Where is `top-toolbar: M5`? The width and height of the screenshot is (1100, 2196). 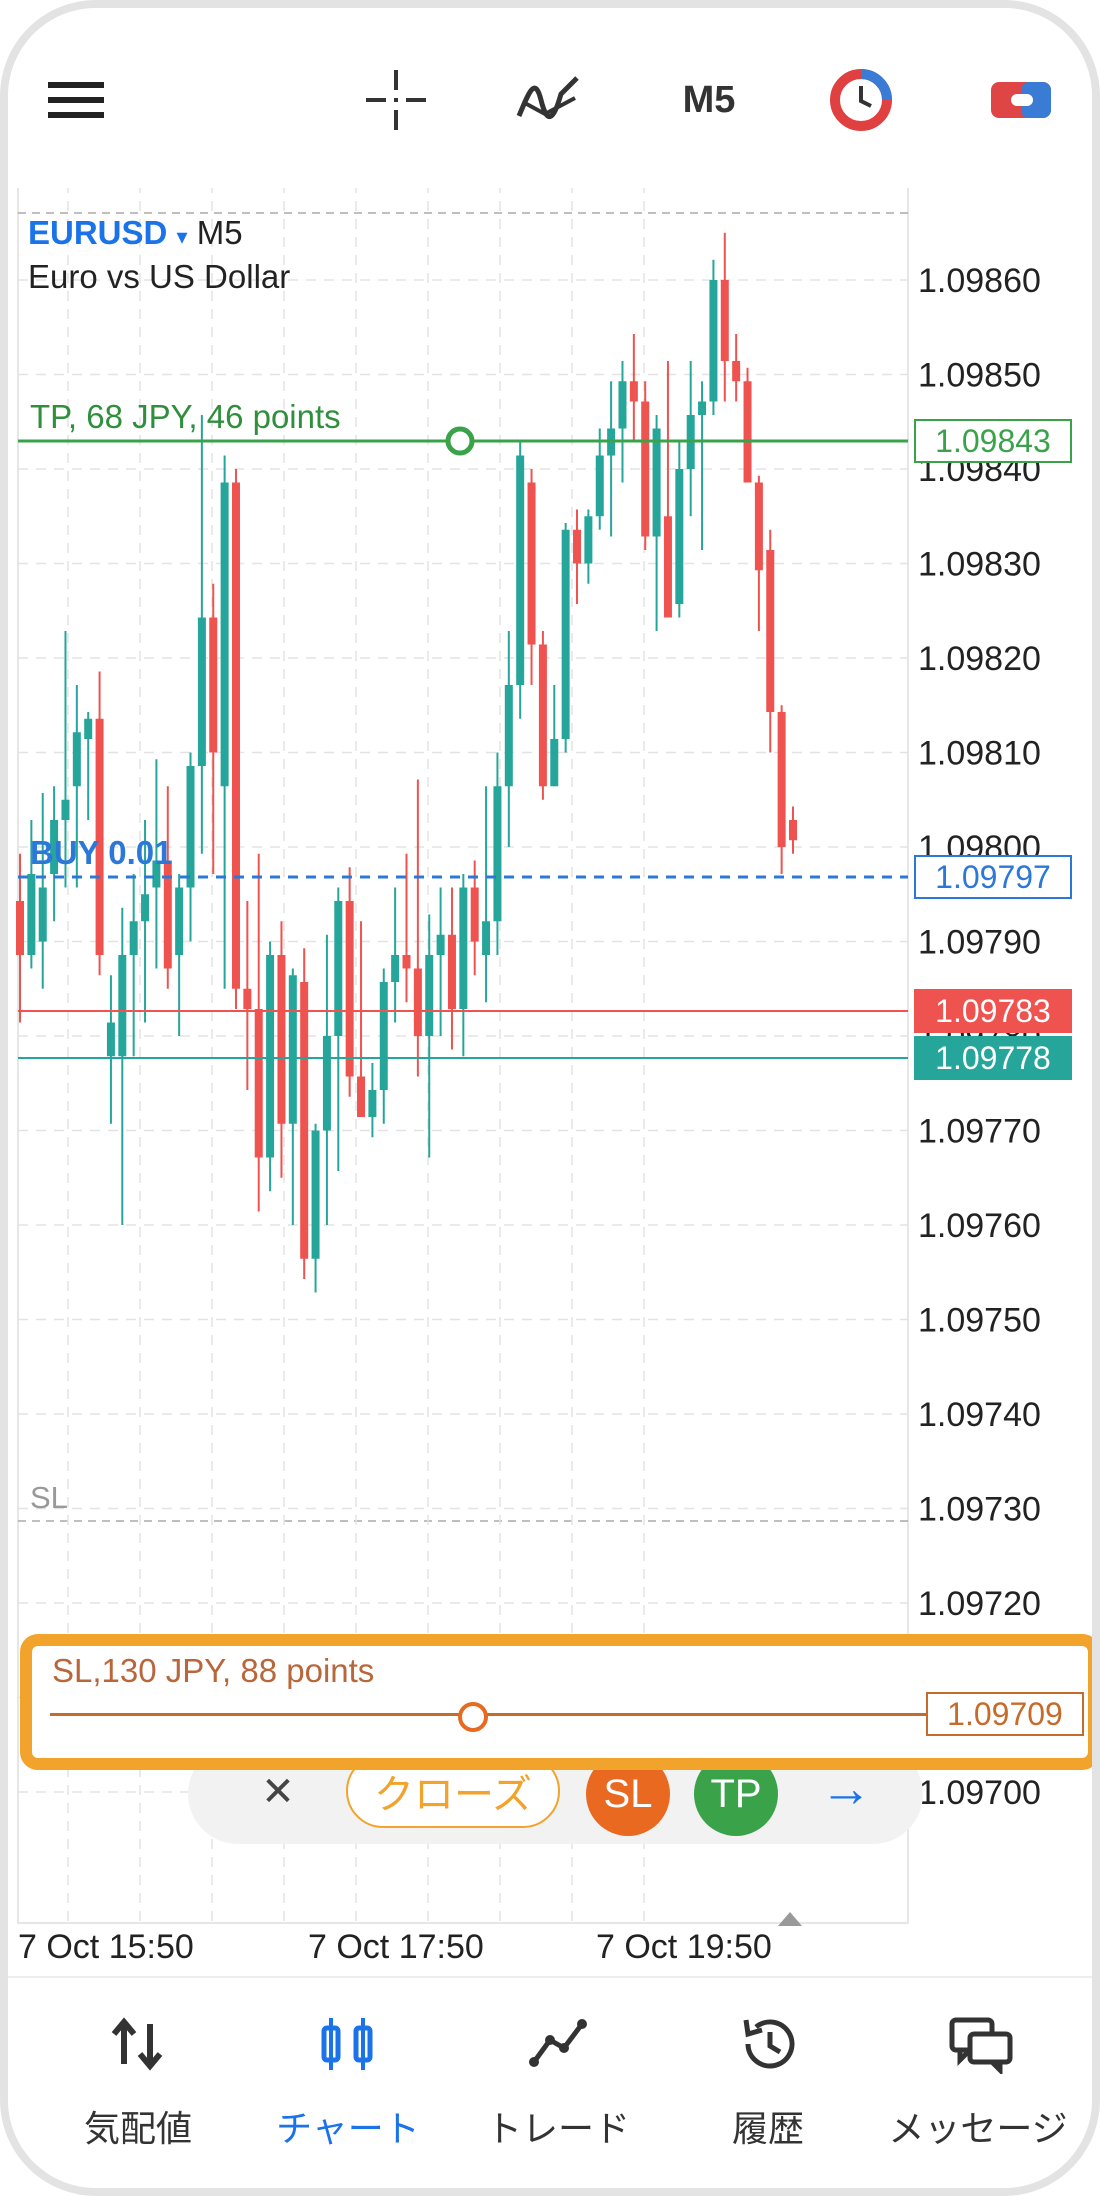
top-toolbar: M5 is located at coordinates (550, 98).